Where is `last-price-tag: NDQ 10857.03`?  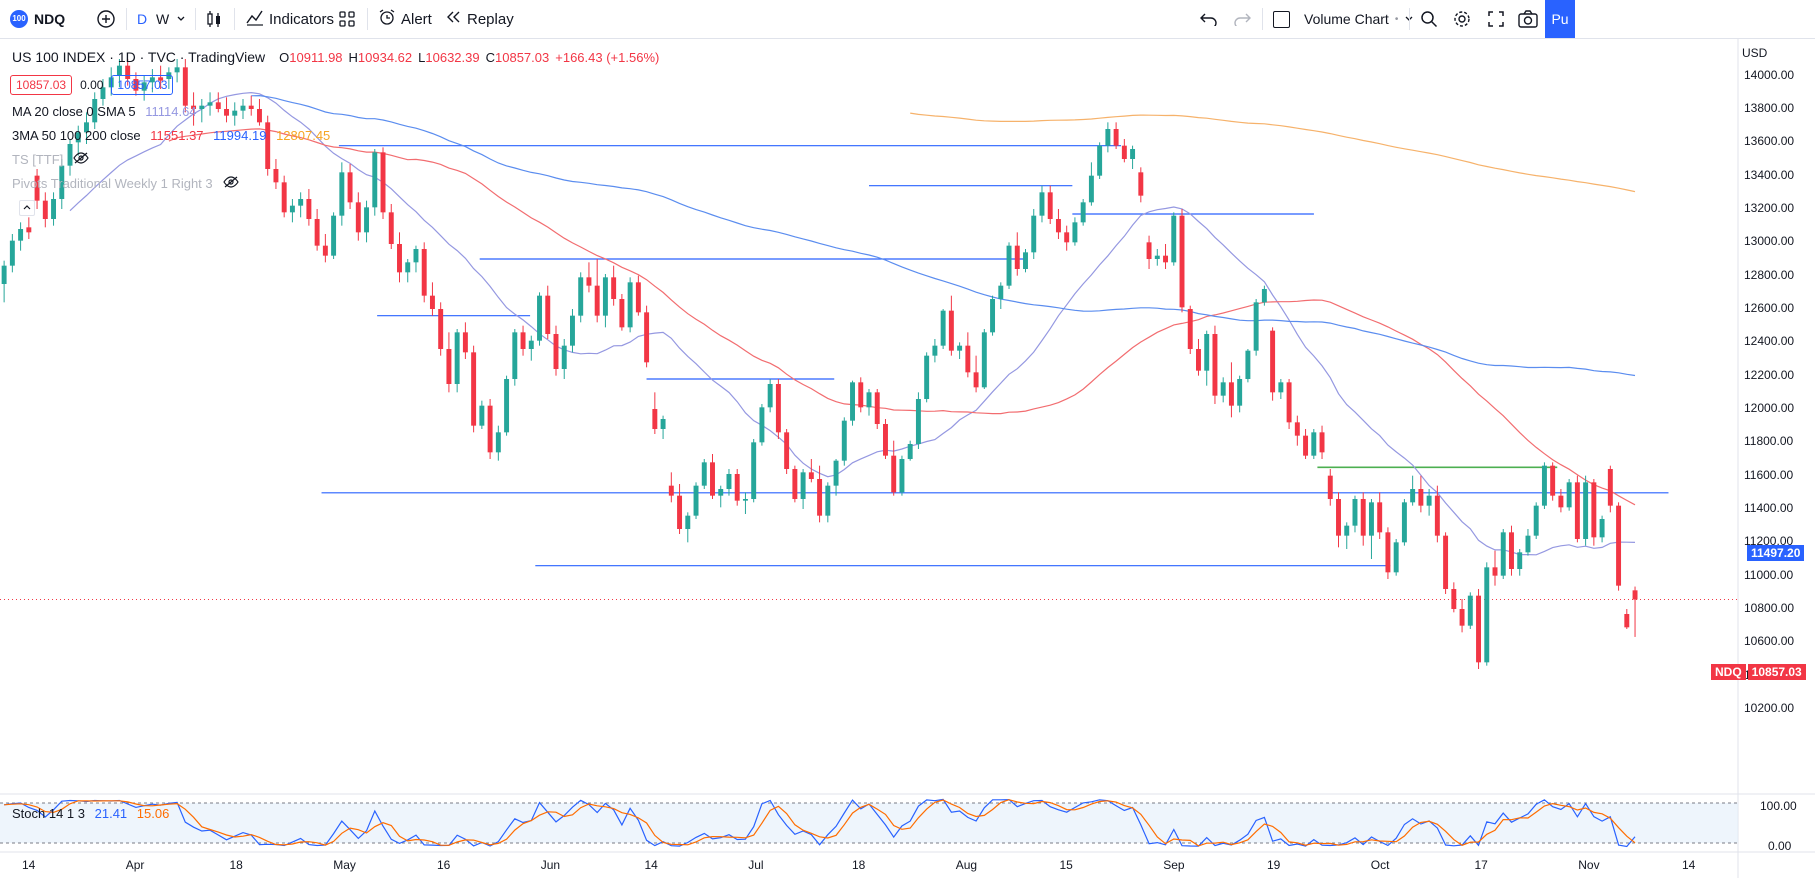 last-price-tag: NDQ 10857.03 is located at coordinates (1758, 672).